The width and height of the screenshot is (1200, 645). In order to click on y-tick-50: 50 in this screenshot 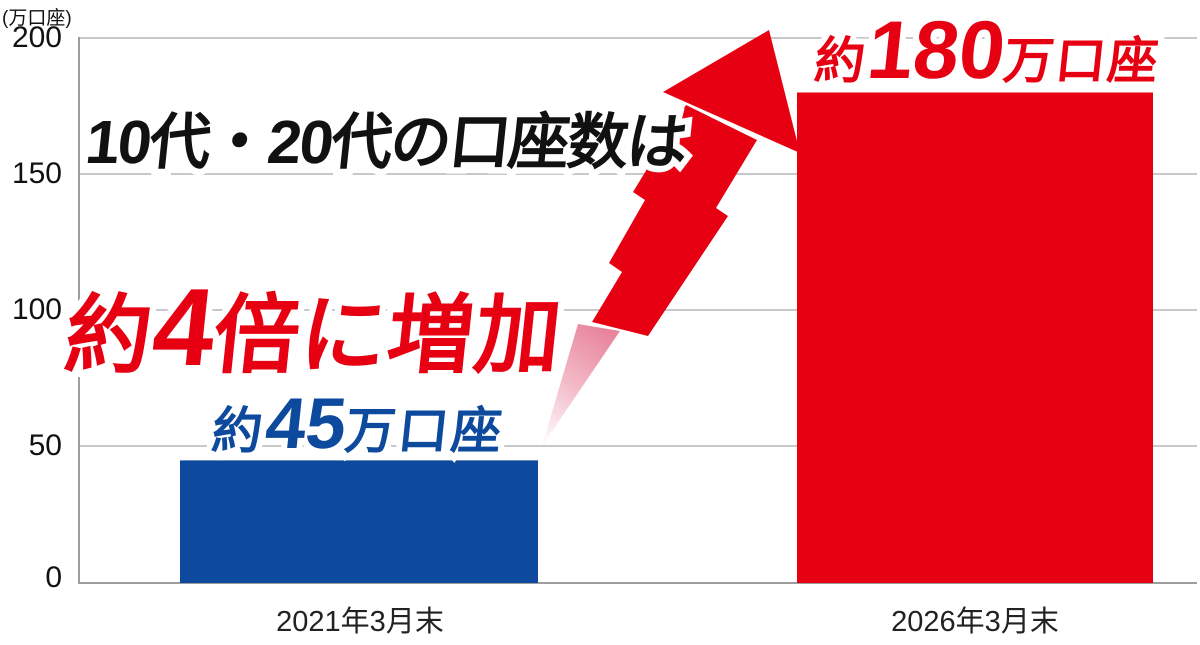, I will do `click(45, 445)`.